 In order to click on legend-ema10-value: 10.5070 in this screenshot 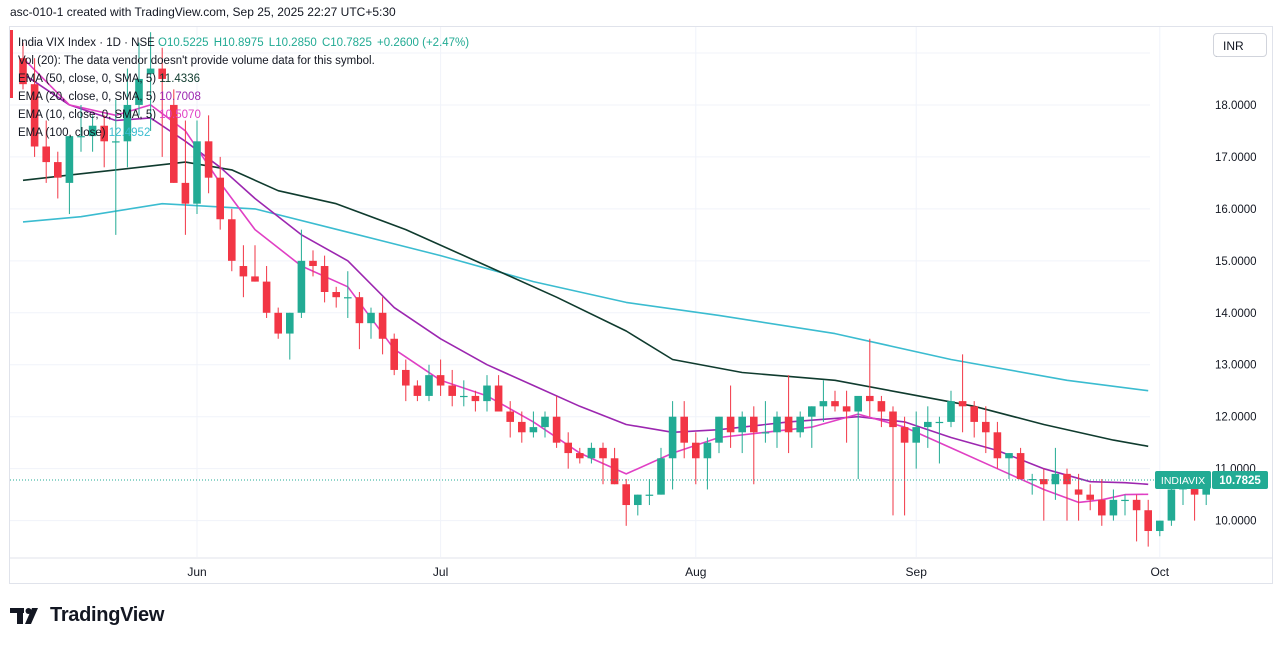, I will do `click(180, 115)`.